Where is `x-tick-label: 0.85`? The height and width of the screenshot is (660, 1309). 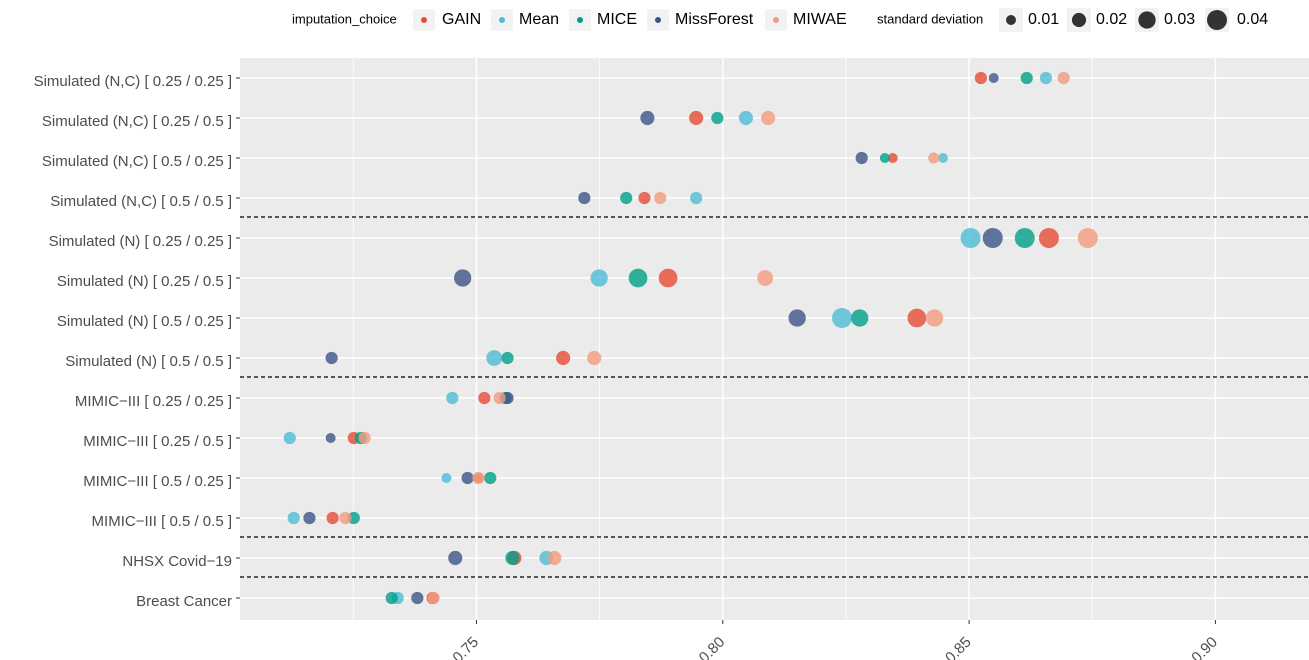 x-tick-label: 0.85 is located at coordinates (958, 647).